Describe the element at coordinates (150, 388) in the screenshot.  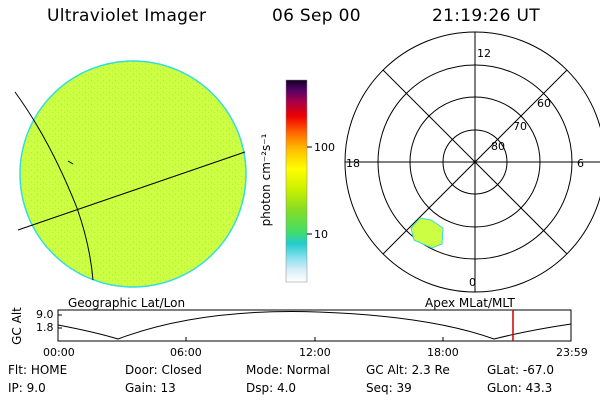
I see `status-gain: Gain: 13` at that location.